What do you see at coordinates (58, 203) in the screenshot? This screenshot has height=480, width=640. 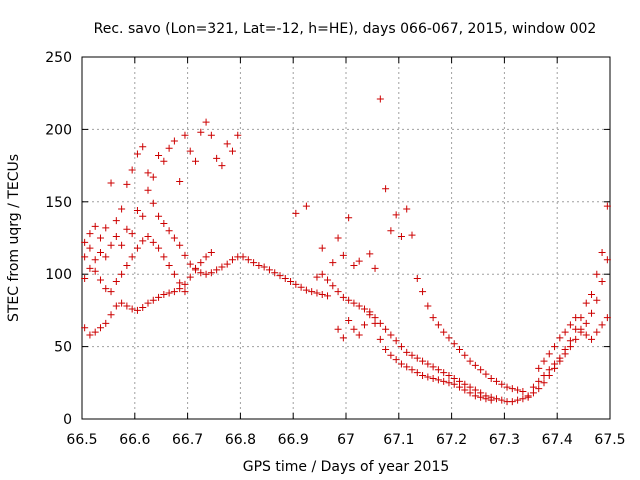 I see `y-tick-label: 150` at bounding box center [58, 203].